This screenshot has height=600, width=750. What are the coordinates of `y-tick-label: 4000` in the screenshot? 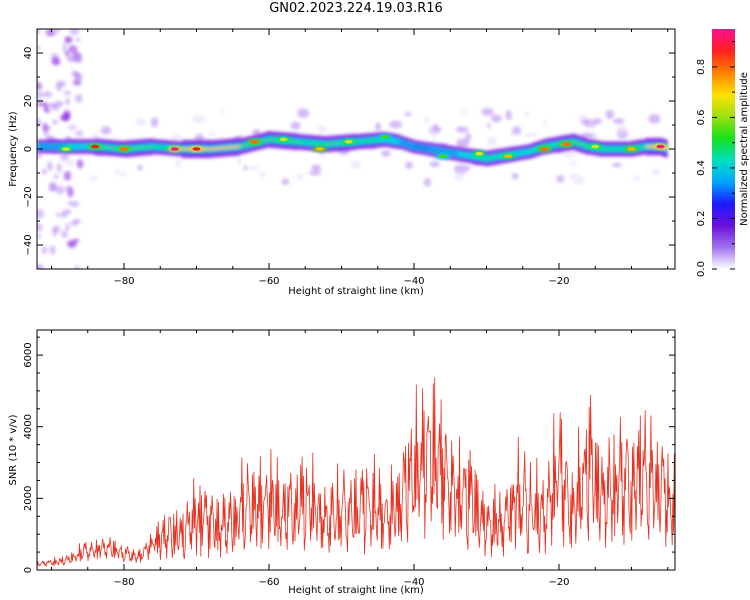 It's located at (28, 426).